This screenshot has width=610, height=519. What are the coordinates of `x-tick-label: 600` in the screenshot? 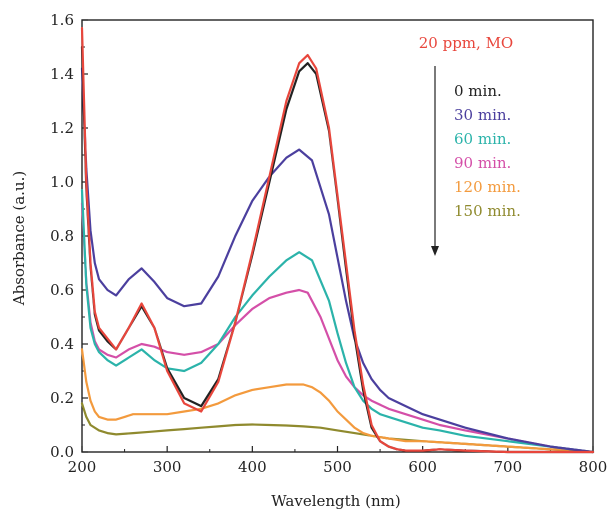 It's located at (422, 467).